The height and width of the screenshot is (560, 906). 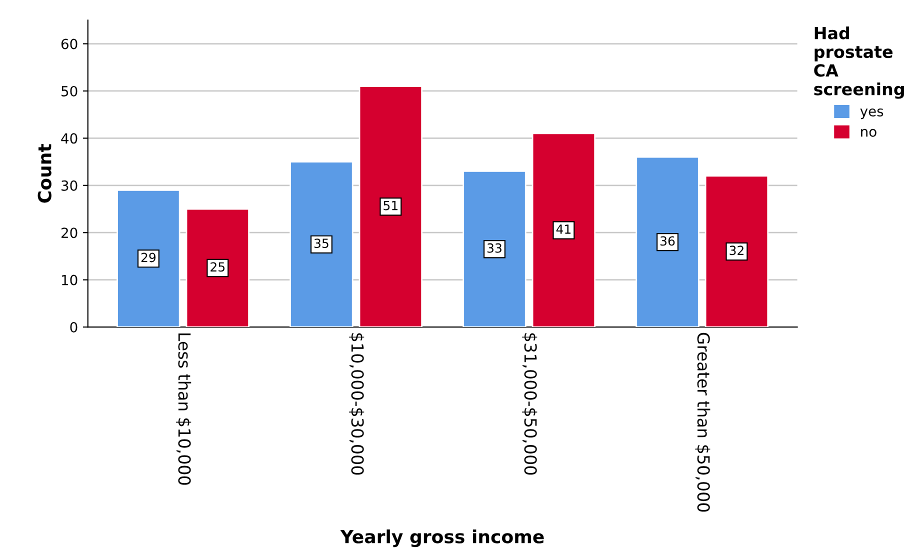 What do you see at coordinates (184, 409) in the screenshot?
I see `x-tick-label: Less than $10,000` at bounding box center [184, 409].